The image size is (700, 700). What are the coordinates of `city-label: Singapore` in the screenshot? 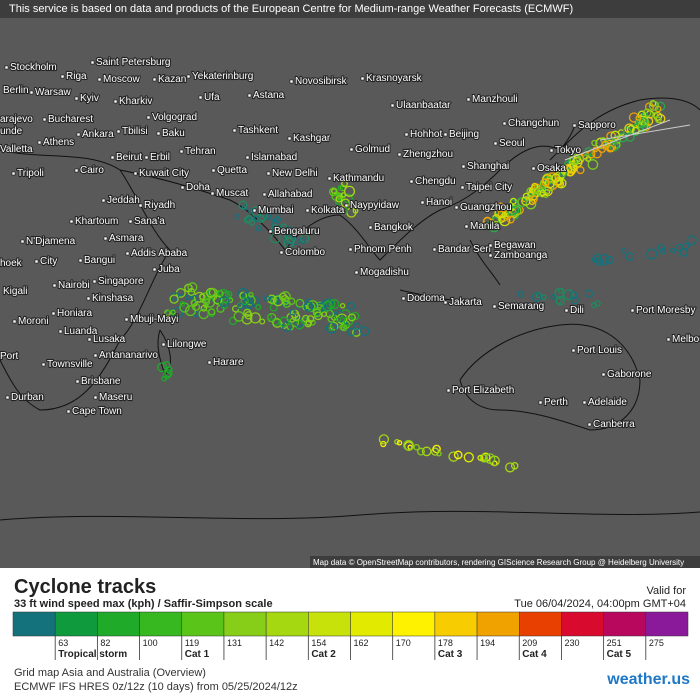 It's located at (121, 281).